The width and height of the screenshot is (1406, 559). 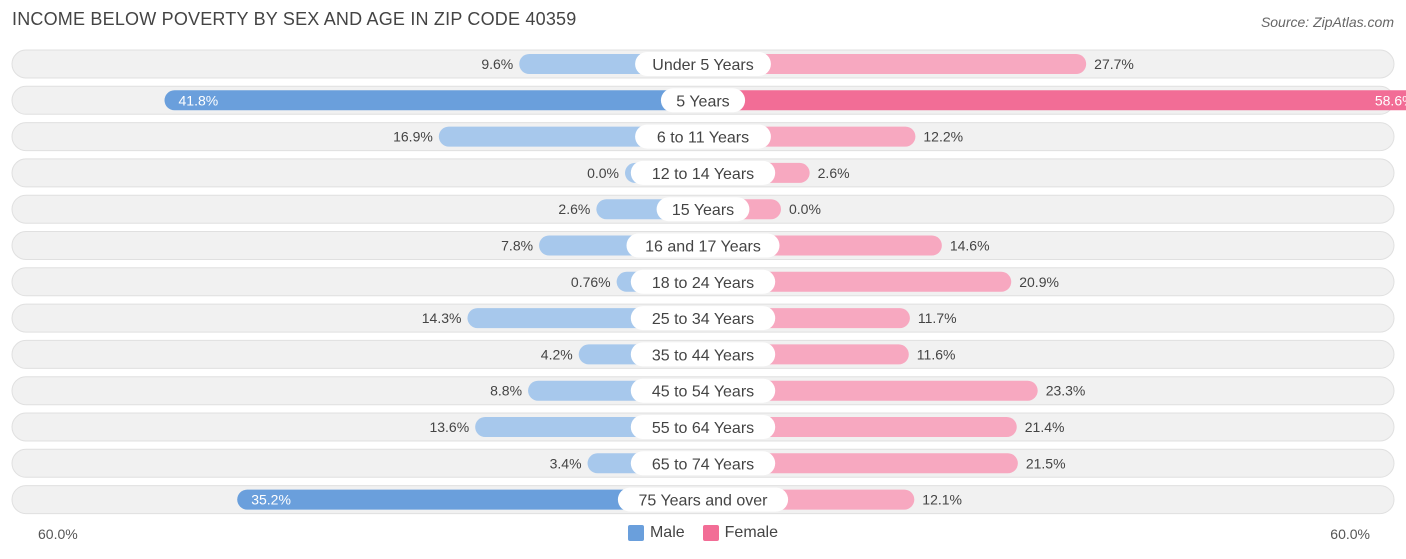 I want to click on female-value-label: 58.6%, so click(x=1390, y=100).